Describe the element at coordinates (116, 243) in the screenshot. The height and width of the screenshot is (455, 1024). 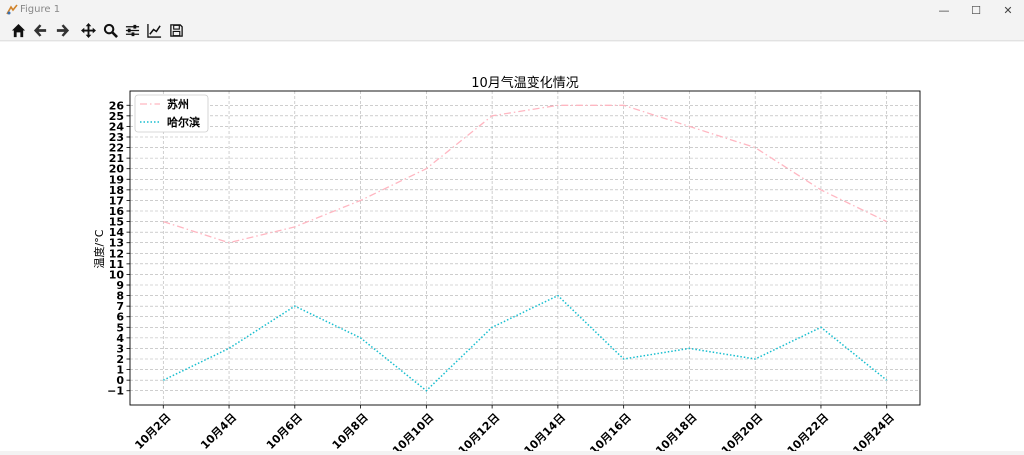
I see `y-tick-label: 13` at that location.